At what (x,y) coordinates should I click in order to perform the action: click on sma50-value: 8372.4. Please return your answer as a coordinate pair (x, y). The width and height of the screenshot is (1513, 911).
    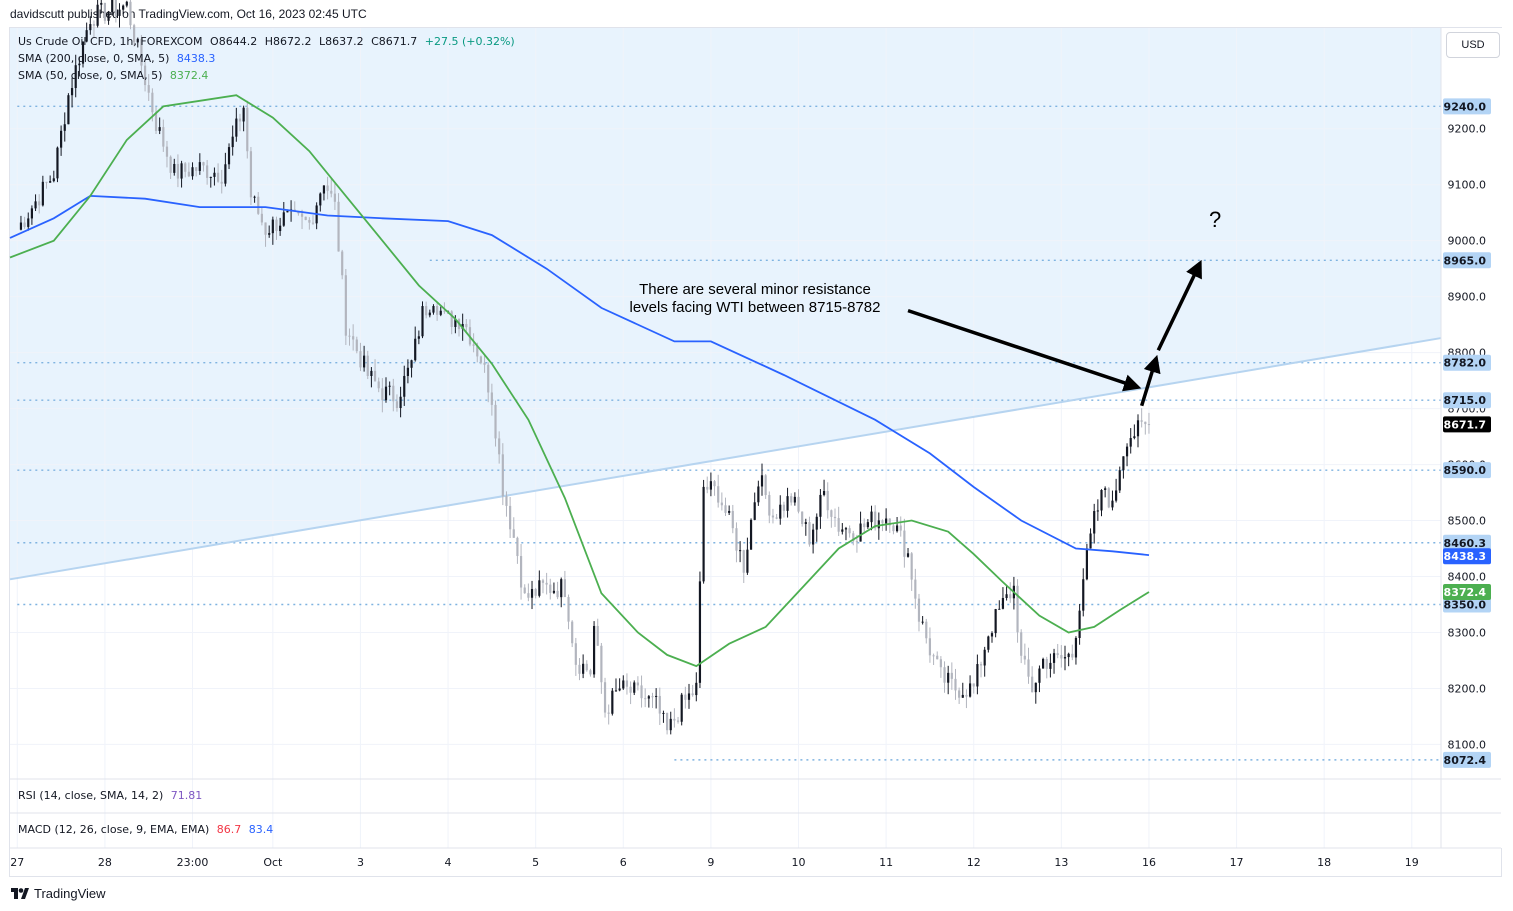
    Looking at the image, I should click on (189, 75).